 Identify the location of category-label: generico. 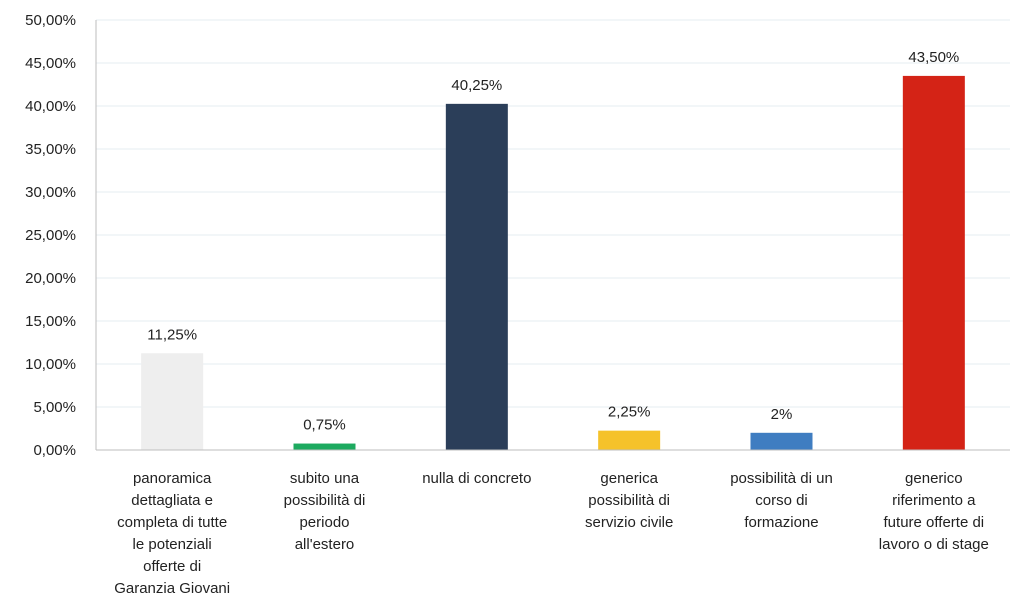
(934, 478).